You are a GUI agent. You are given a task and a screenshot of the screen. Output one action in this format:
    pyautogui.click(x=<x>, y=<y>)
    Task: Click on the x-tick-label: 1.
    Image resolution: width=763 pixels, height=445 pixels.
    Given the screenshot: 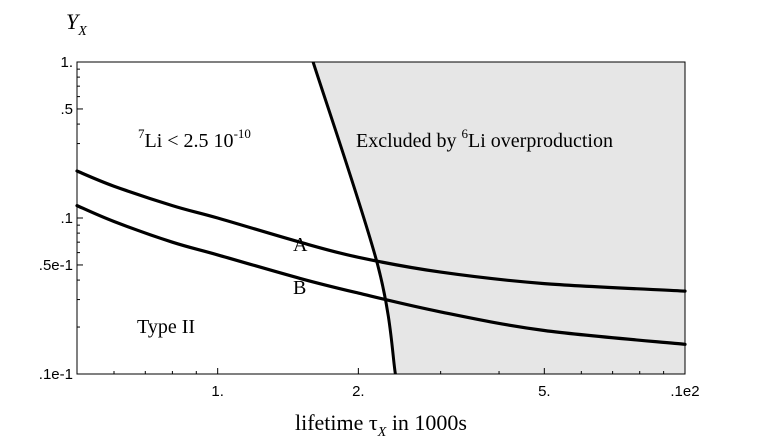 What is the action you would take?
    pyautogui.click(x=217, y=391)
    